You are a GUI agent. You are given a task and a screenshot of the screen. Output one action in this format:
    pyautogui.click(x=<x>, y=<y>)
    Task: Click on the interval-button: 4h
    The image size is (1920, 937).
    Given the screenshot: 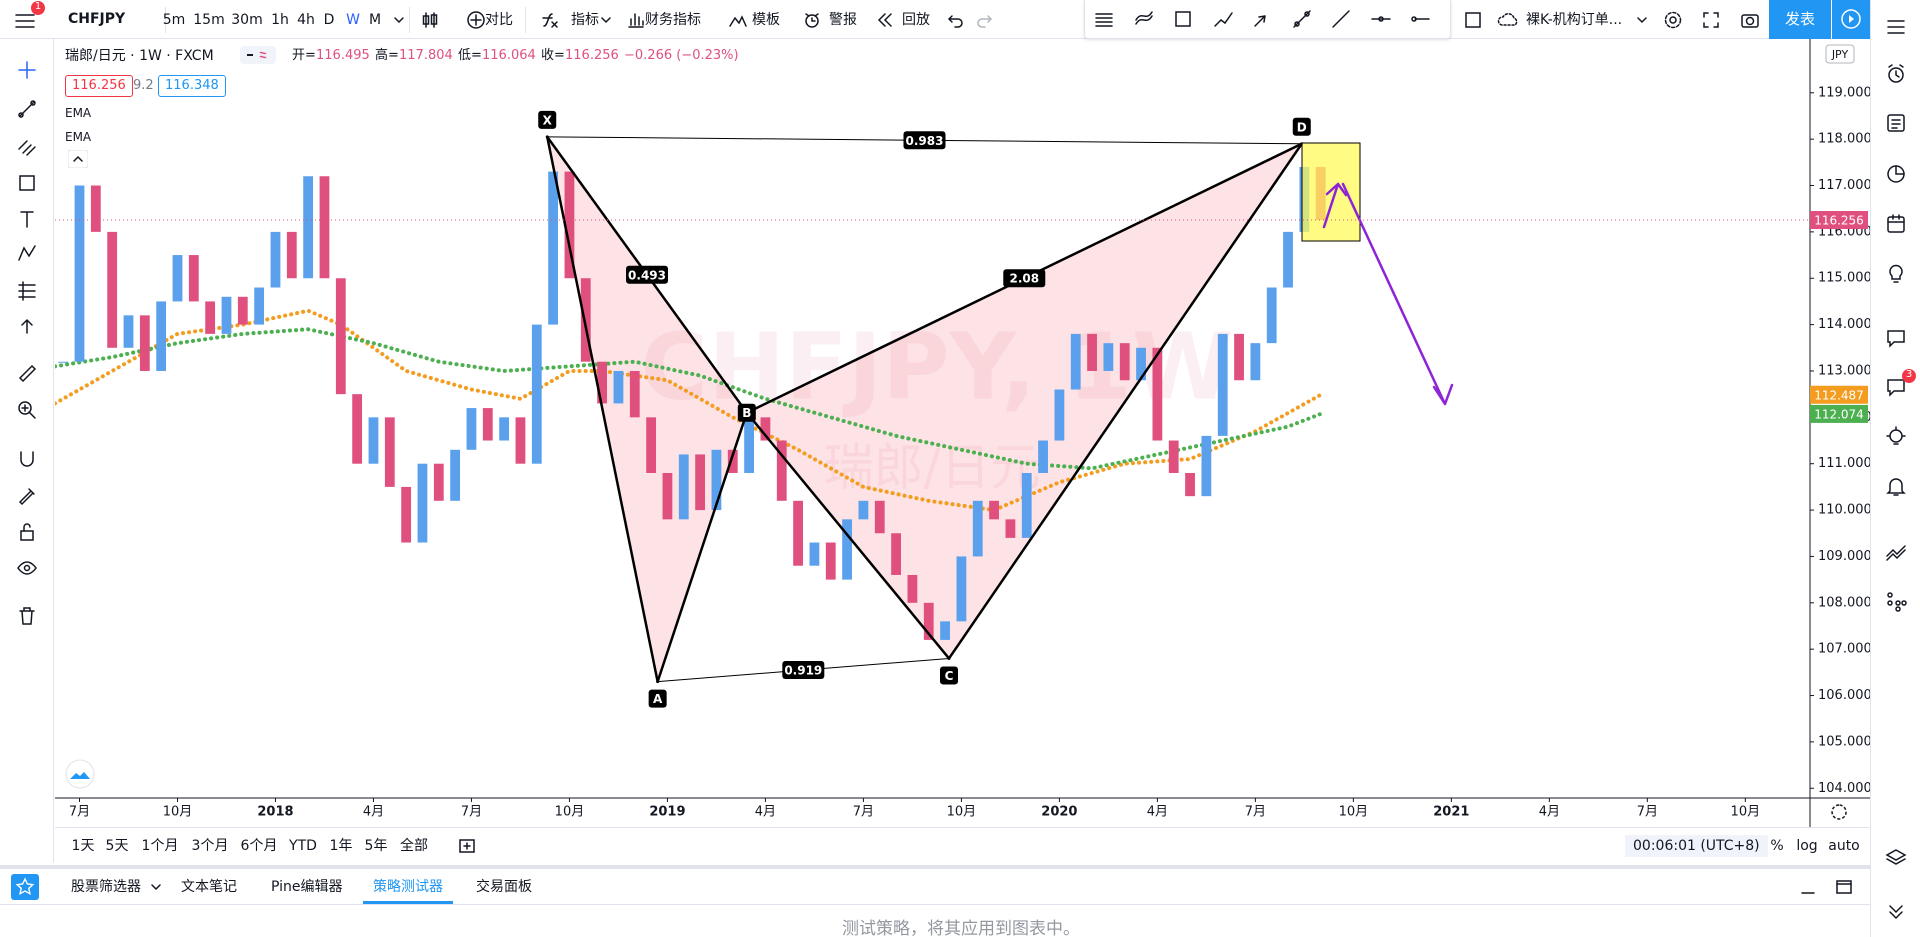 What is the action you would take?
    pyautogui.click(x=306, y=20)
    